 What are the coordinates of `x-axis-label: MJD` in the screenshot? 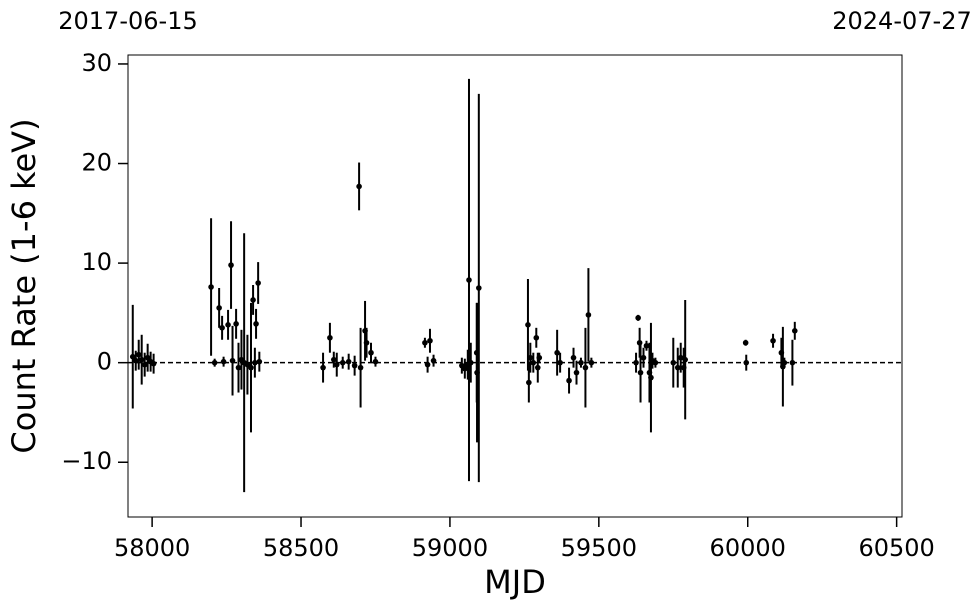 It's located at (515, 582).